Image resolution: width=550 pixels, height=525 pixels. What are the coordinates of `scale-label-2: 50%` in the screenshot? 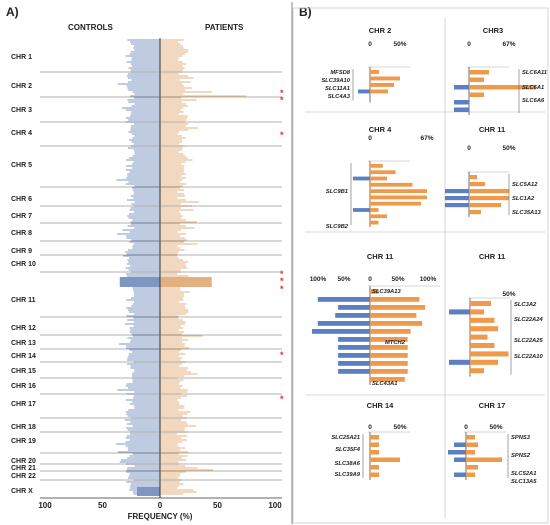 It's located at (397, 279).